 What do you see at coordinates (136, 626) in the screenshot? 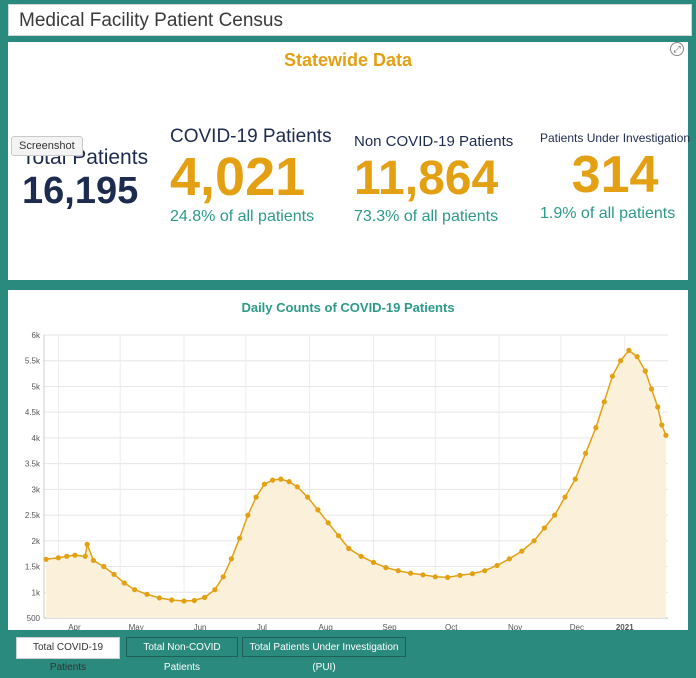
I see `x-tick-label: May` at bounding box center [136, 626].